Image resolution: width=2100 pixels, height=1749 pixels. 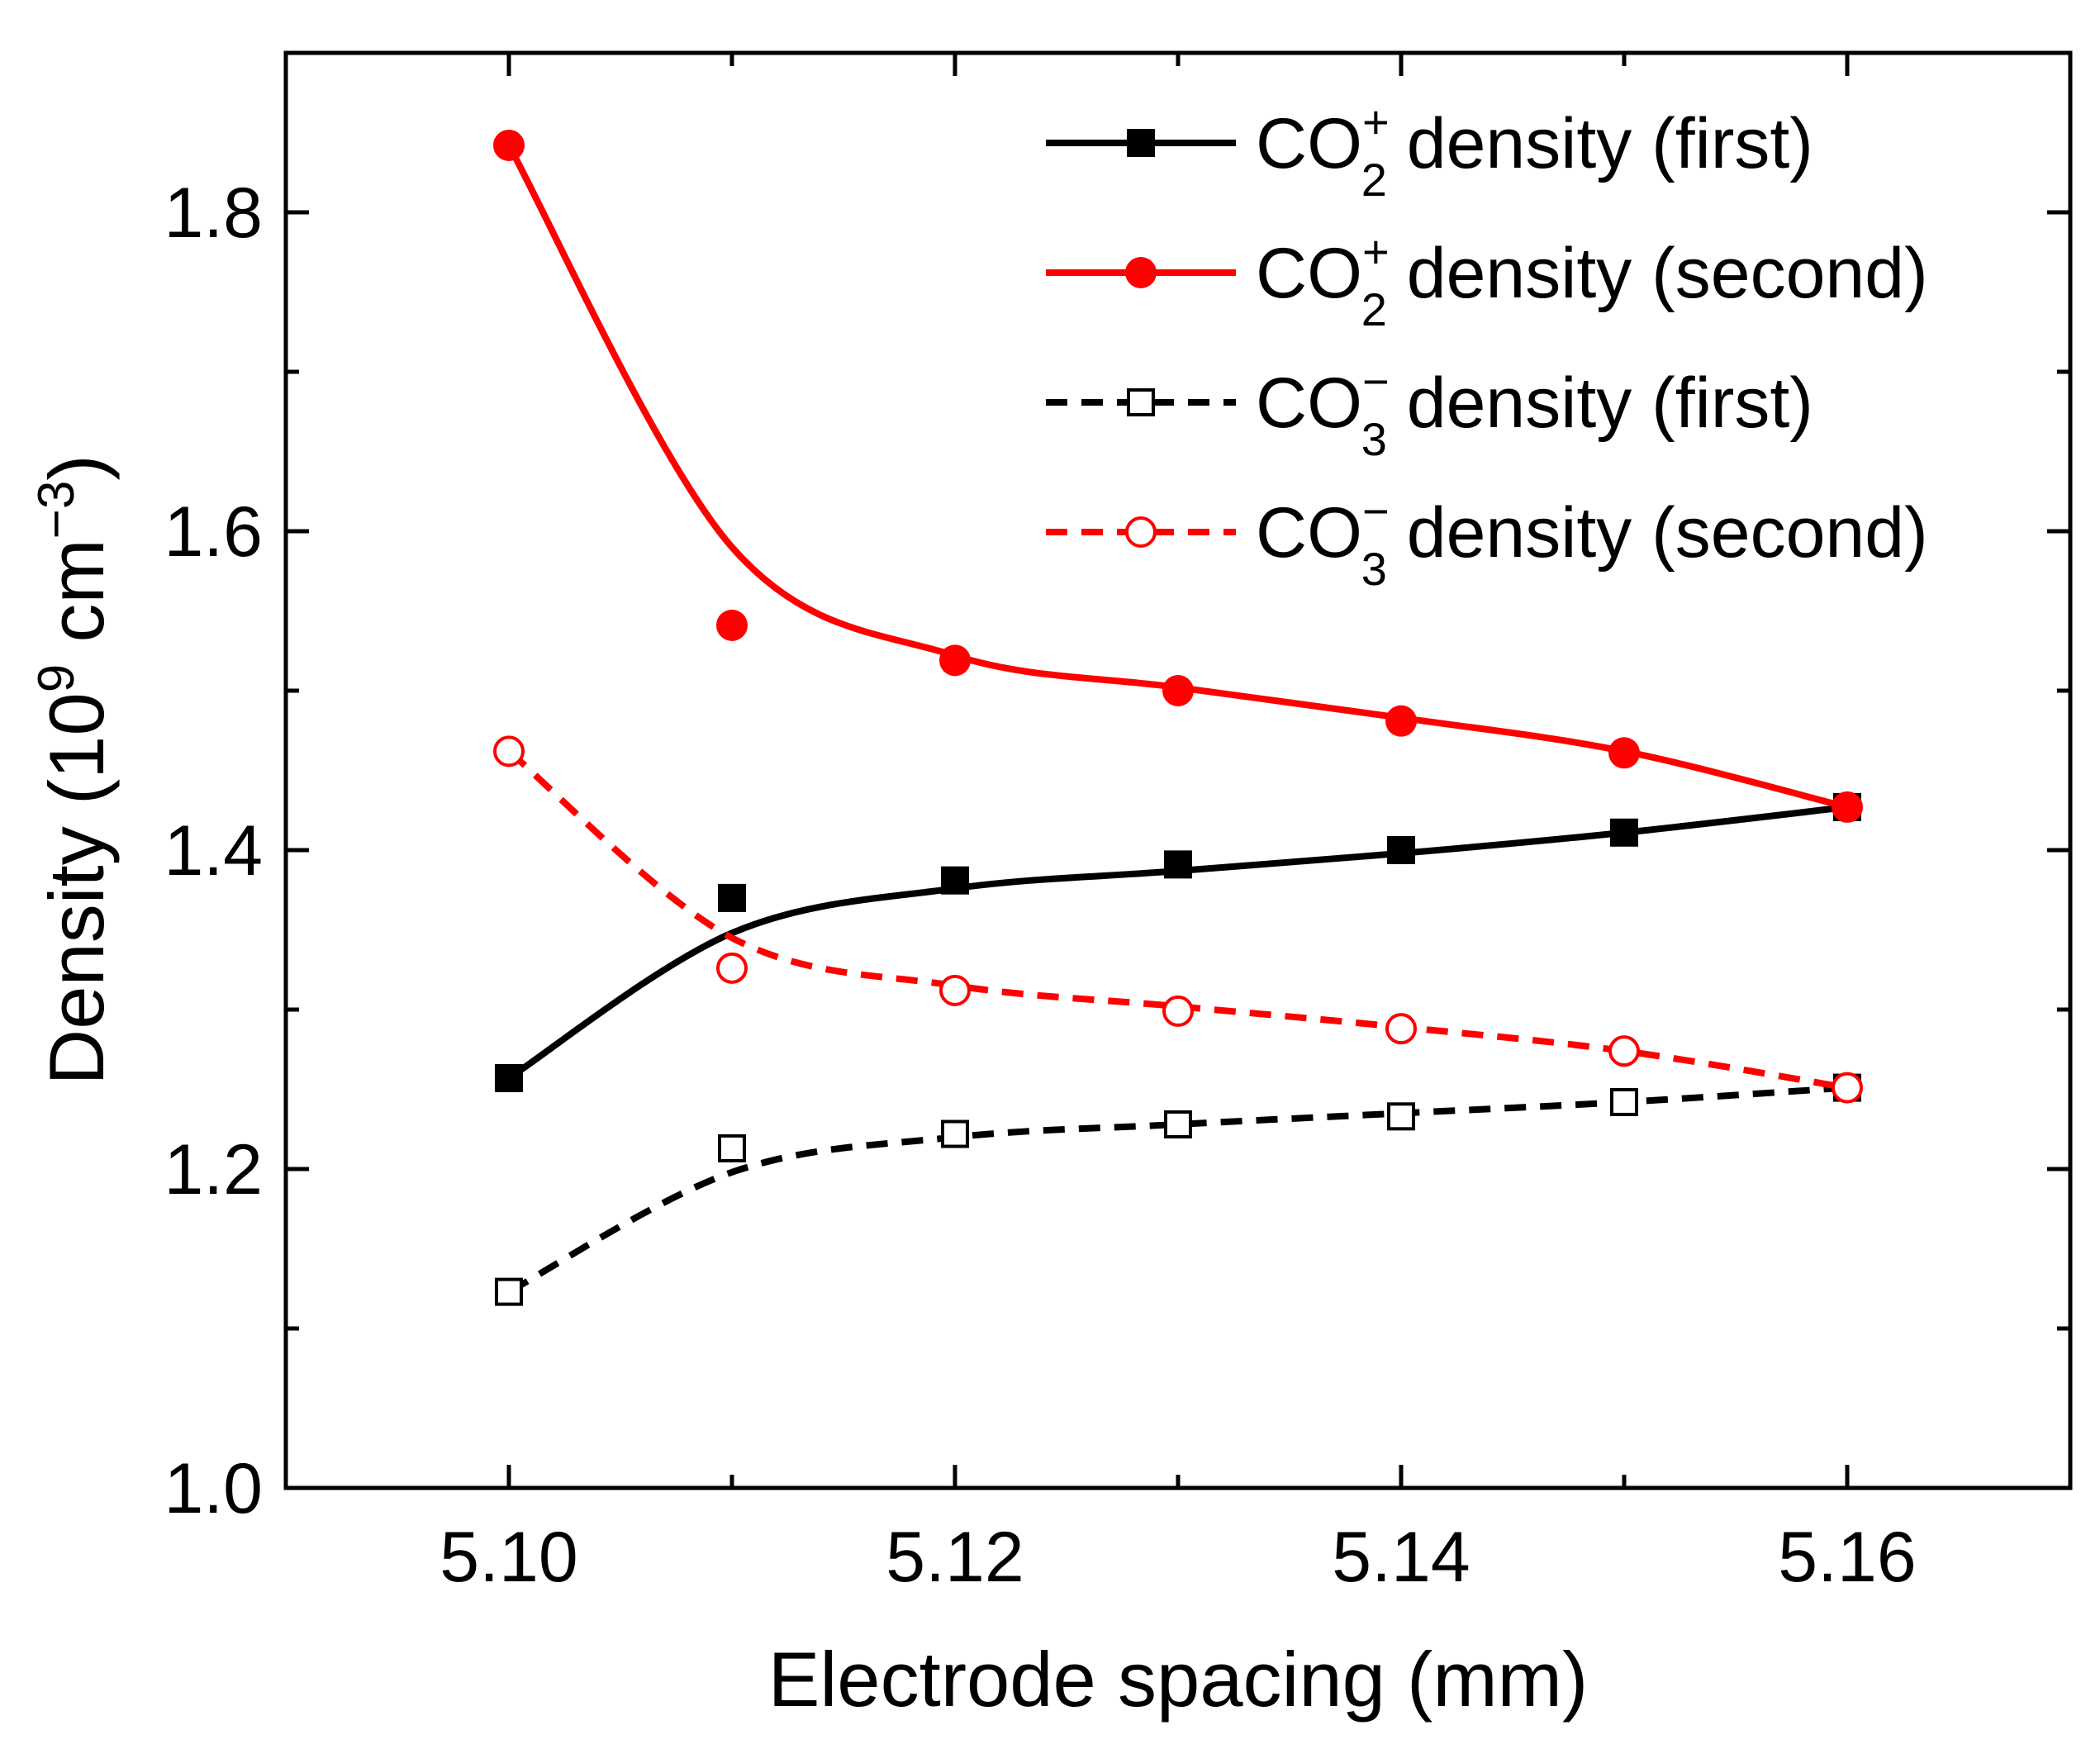 I want to click on y-tick-labels: 1.0 1.2 1.4 1.6 1.8, so click(x=213, y=850).